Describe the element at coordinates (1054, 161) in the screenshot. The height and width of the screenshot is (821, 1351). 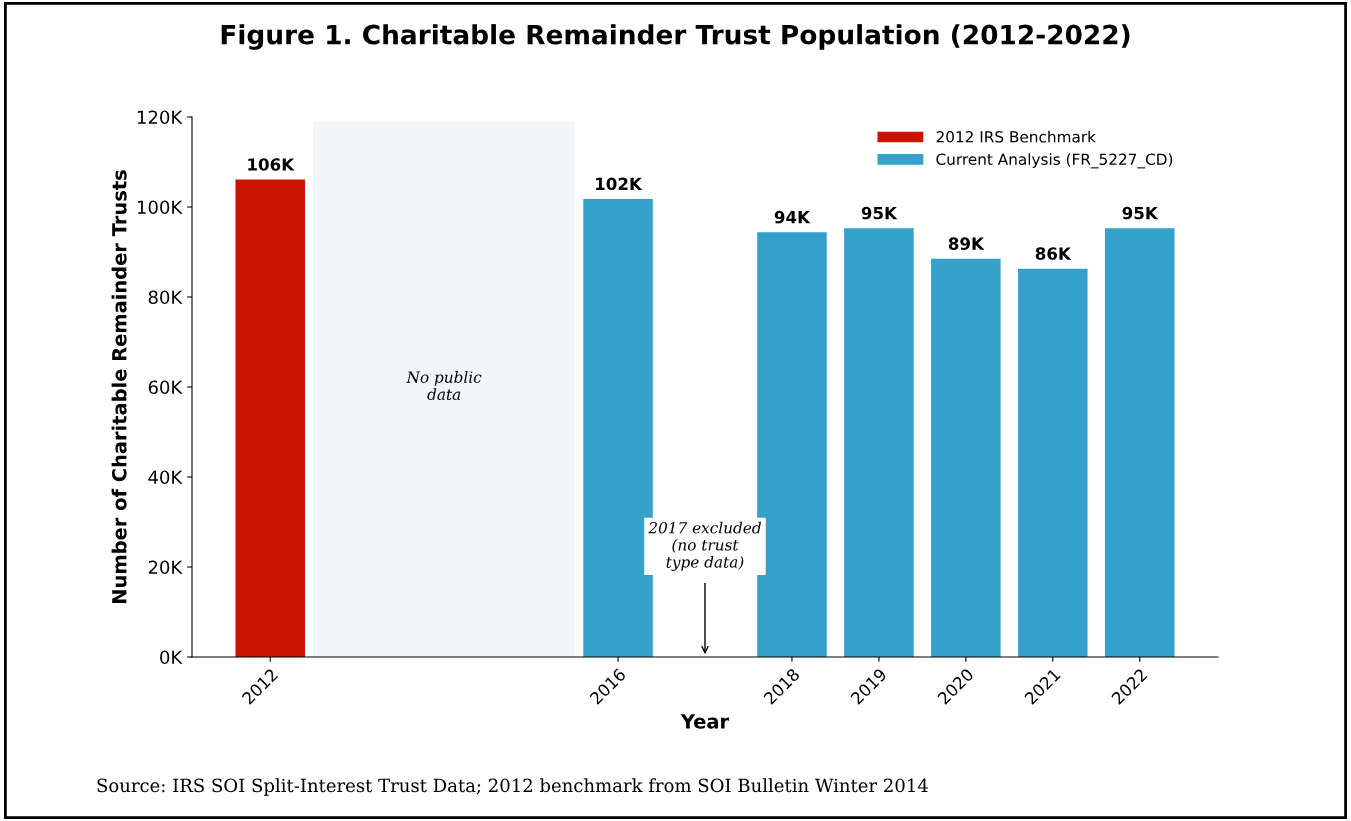
I see `legend-label: Current Analysis (FR_5227_CD)` at that location.